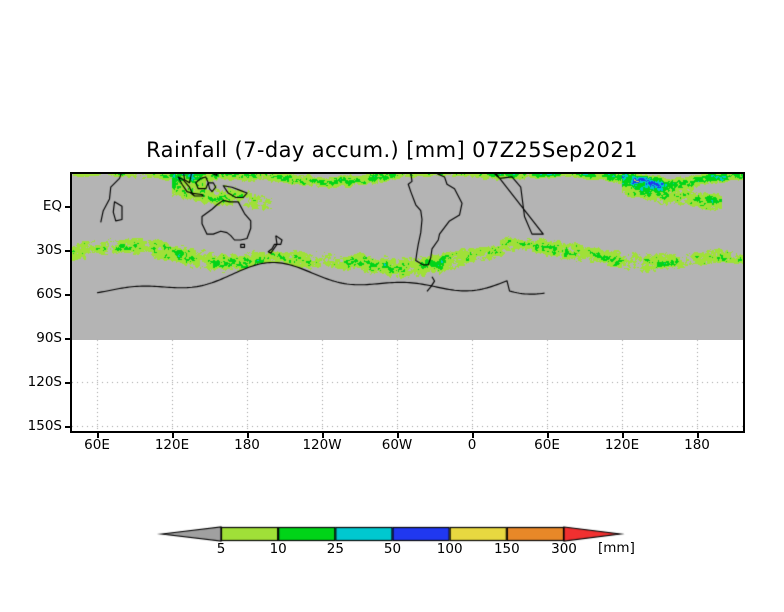  Describe the element at coordinates (44, 426) in the screenshot. I see `y-axis-label-150s: 150S` at that location.